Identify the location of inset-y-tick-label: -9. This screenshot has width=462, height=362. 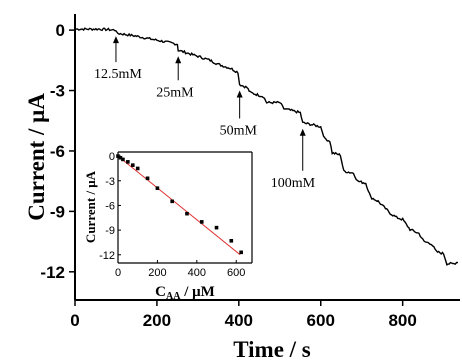
(110, 231).